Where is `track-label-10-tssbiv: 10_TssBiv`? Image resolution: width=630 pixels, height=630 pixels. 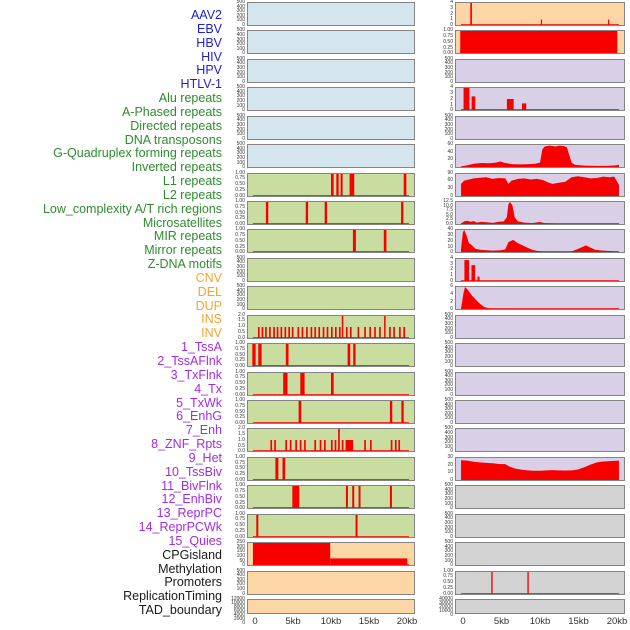
track-label-10-tssbiv: 10_TssBiv is located at coordinates (193, 471).